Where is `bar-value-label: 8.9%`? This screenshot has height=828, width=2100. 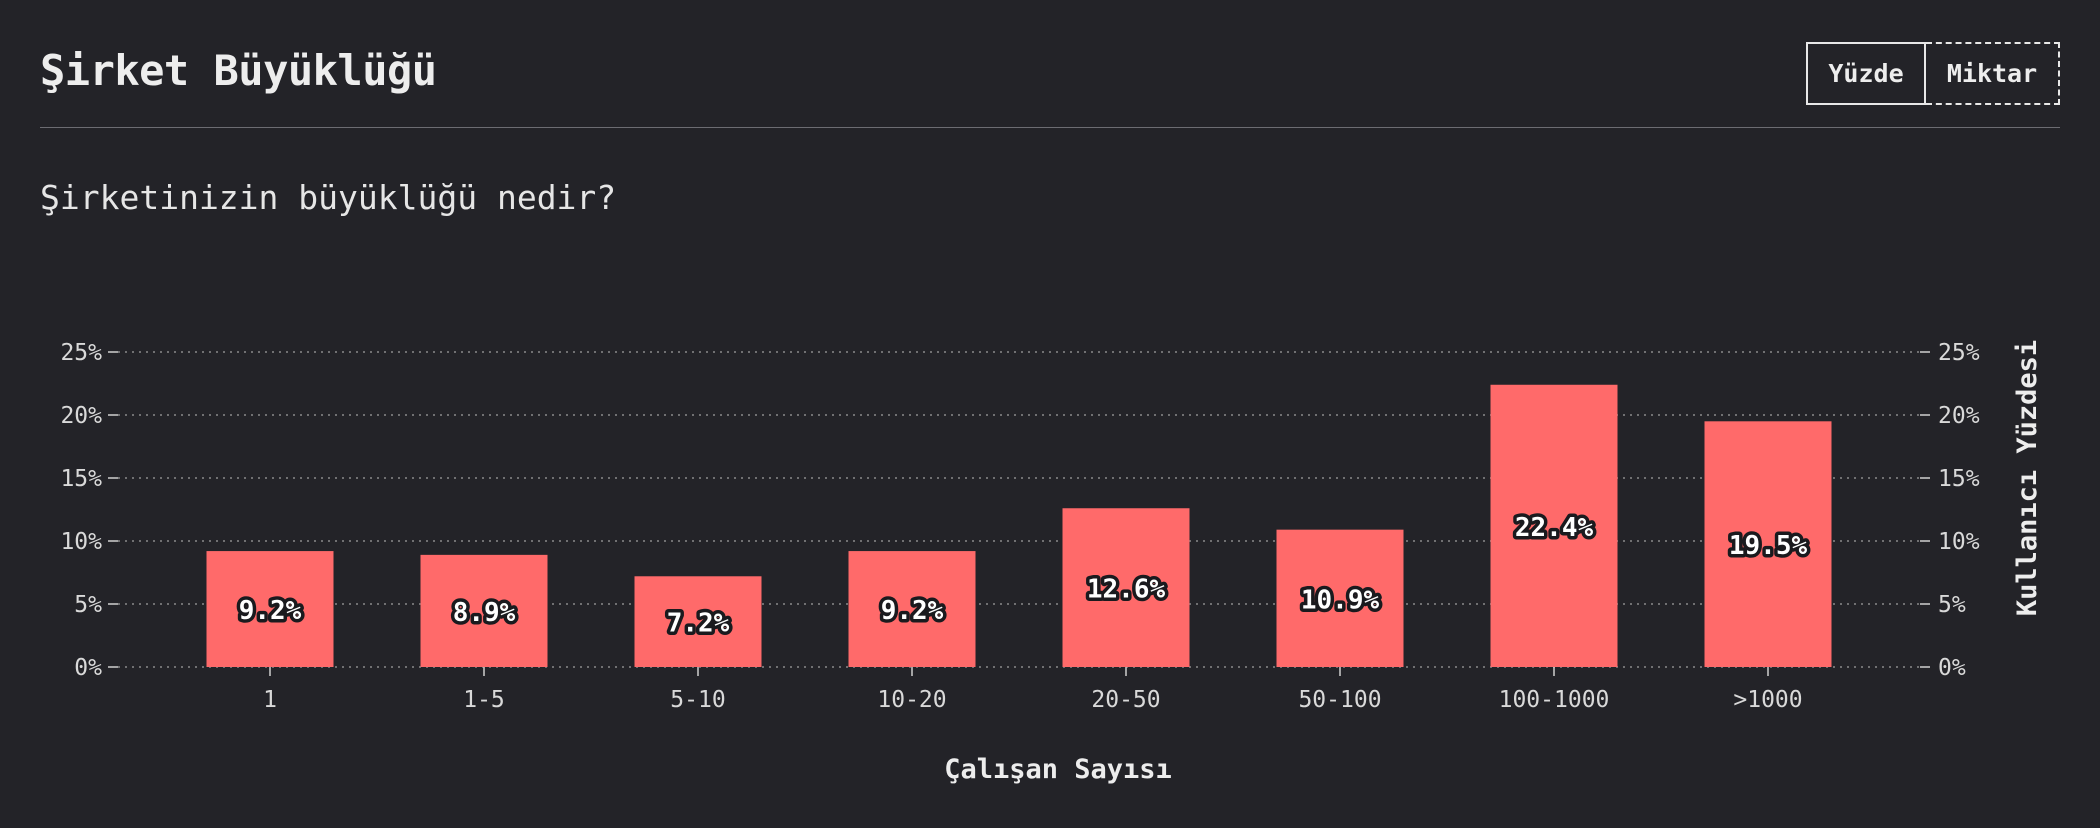
bar-value-label: 8.9% is located at coordinates (484, 613).